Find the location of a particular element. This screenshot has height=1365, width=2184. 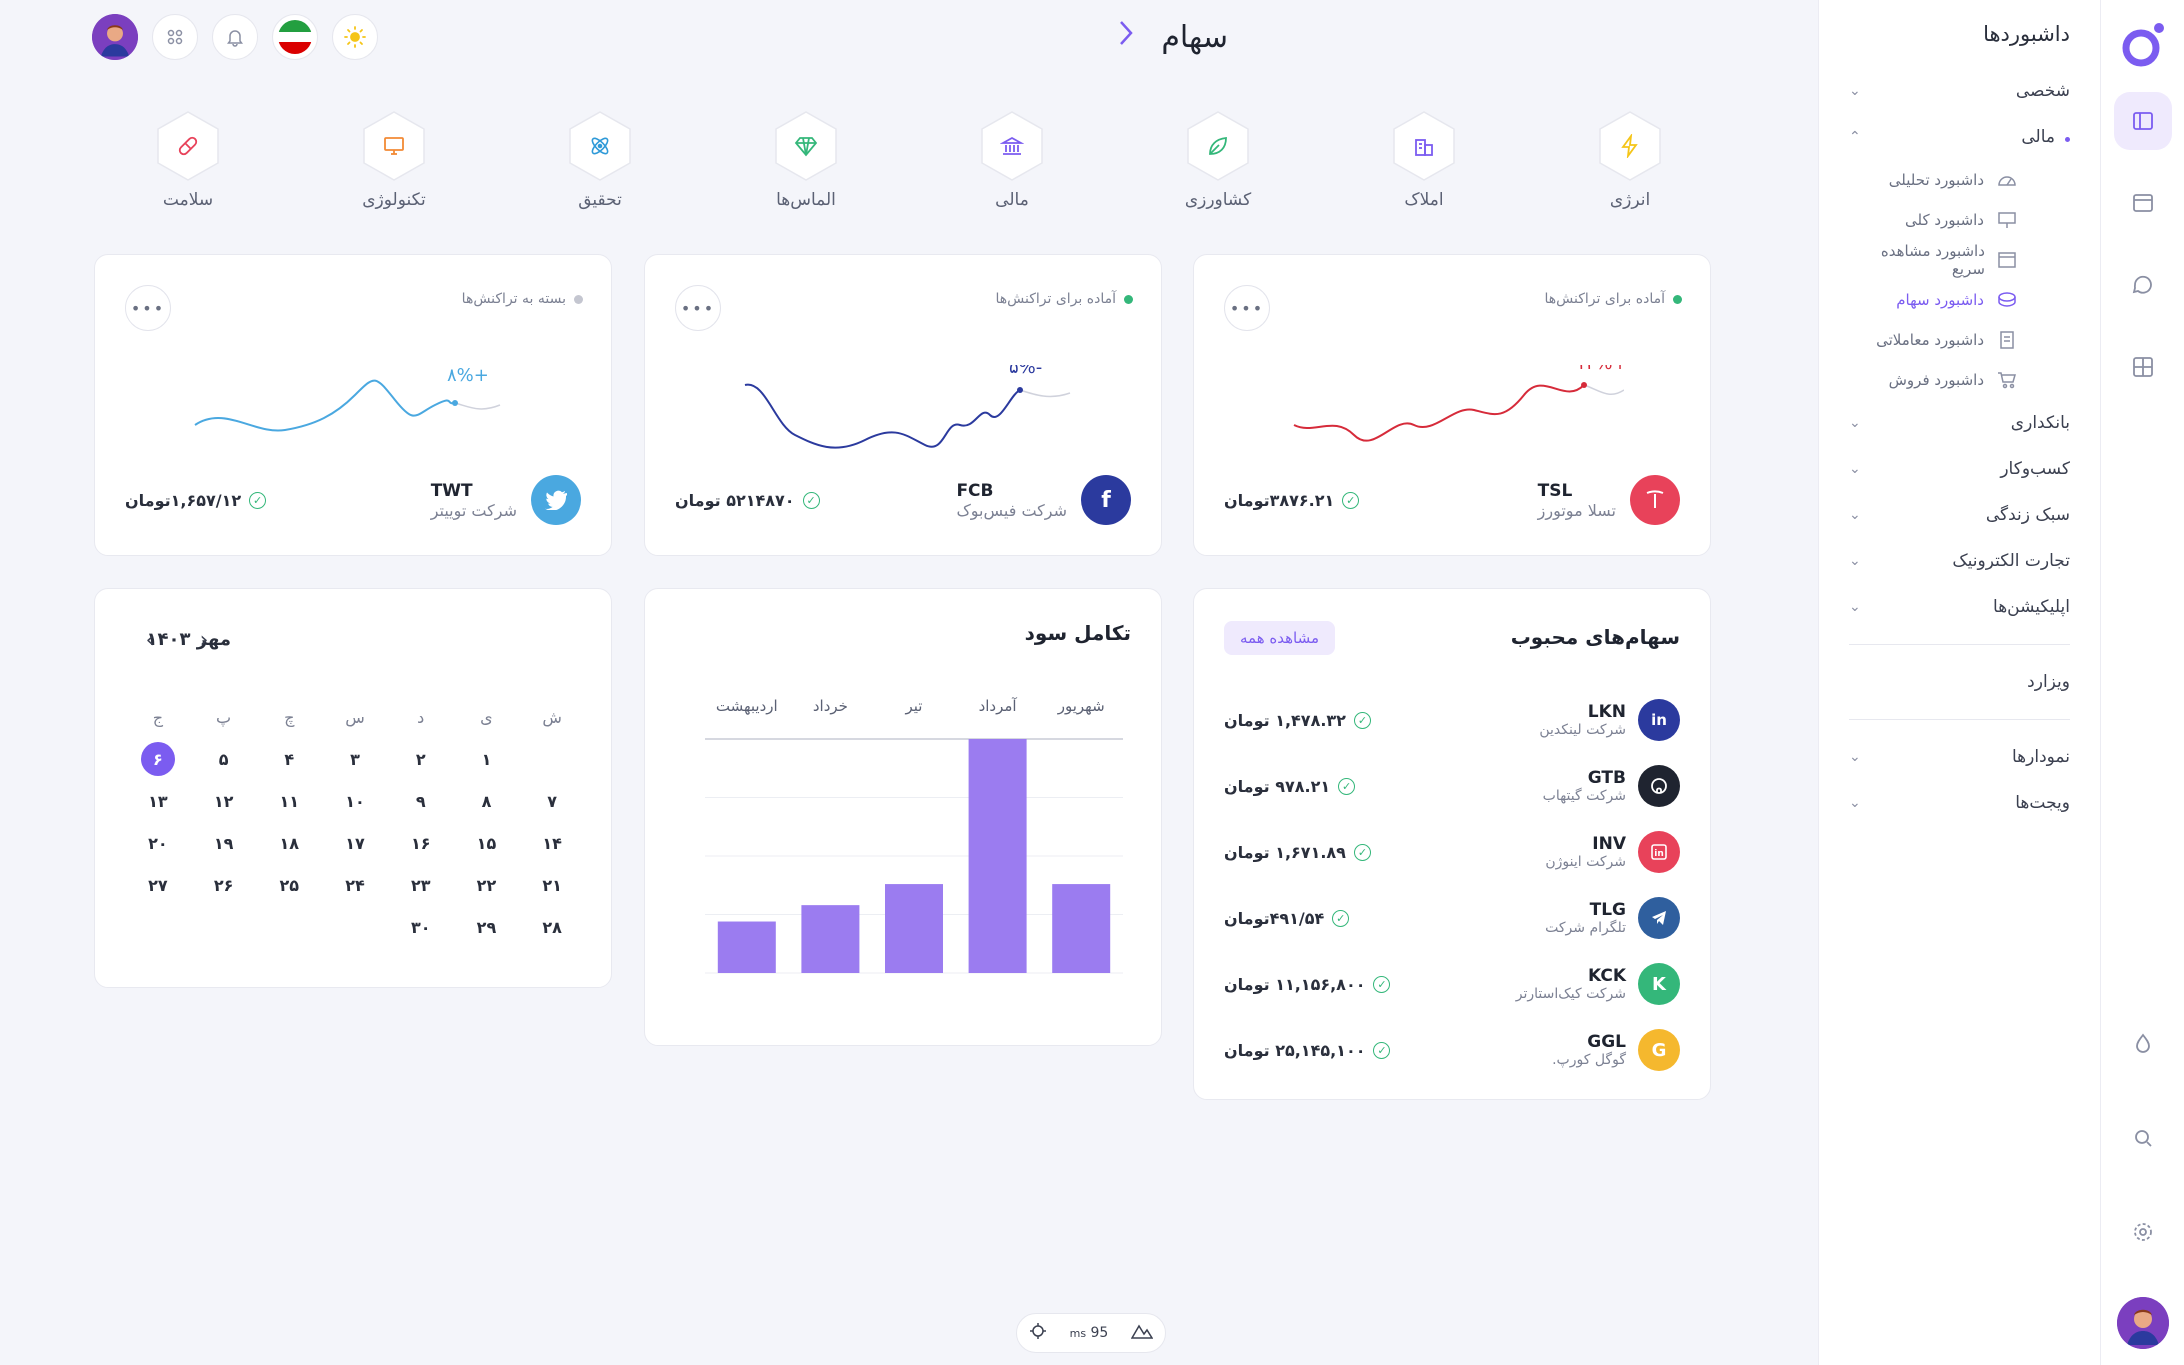

favorite-row-tlg: TLG تلگرام شرکت ✓ ۴۹۱/۵۴تومان is located at coordinates (1452, 918).